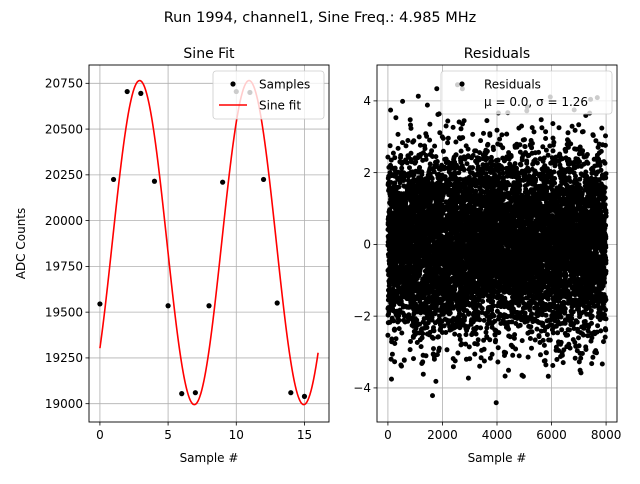  Describe the element at coordinates (462, 84) in the screenshot. I see `legend-residuals-marker` at that location.